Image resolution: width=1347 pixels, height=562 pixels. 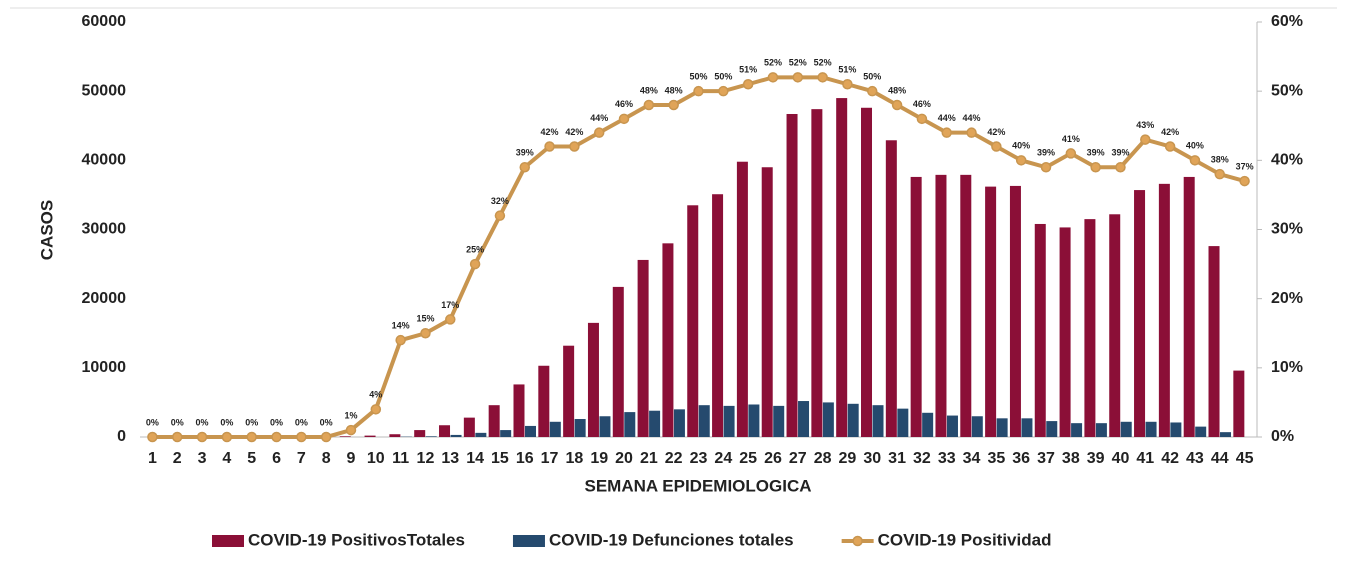 I want to click on x-tick-label: 17, so click(x=550, y=458).